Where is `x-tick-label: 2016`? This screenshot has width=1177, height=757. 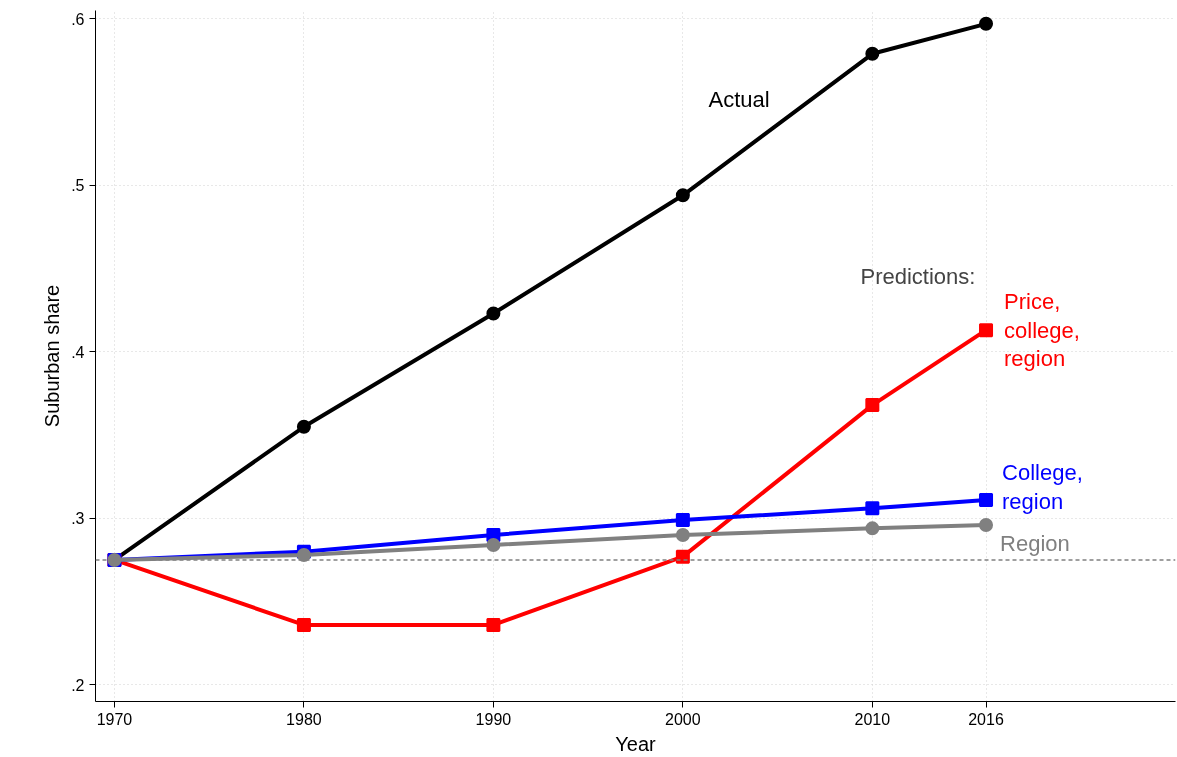 x-tick-label: 2016 is located at coordinates (986, 719).